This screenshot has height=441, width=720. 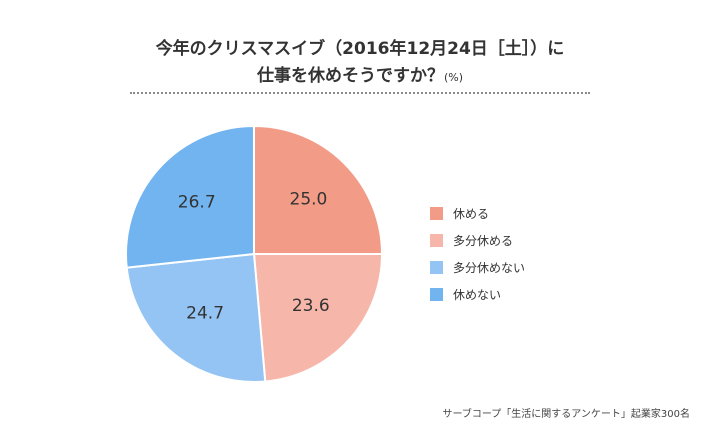 I want to click on legend-item-3: 多分休めない, so click(x=477, y=267).